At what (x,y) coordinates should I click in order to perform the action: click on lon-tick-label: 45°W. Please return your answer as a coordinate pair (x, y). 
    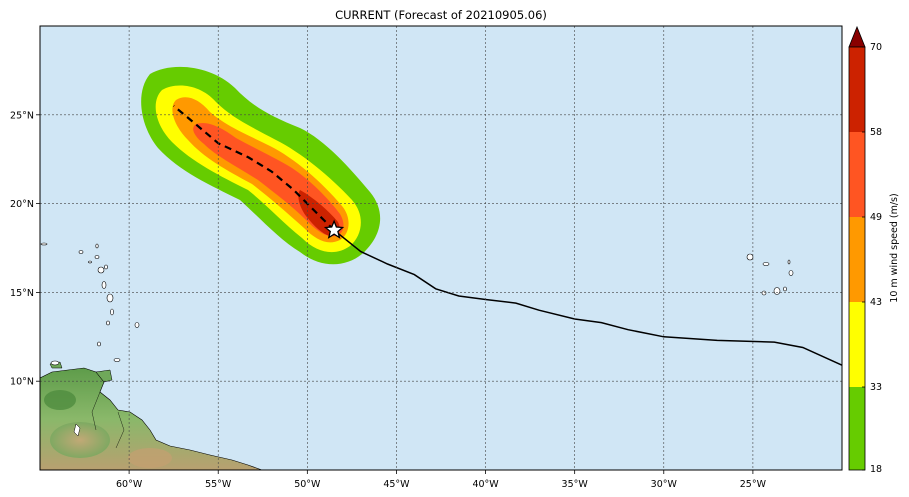
    Looking at the image, I should click on (396, 484).